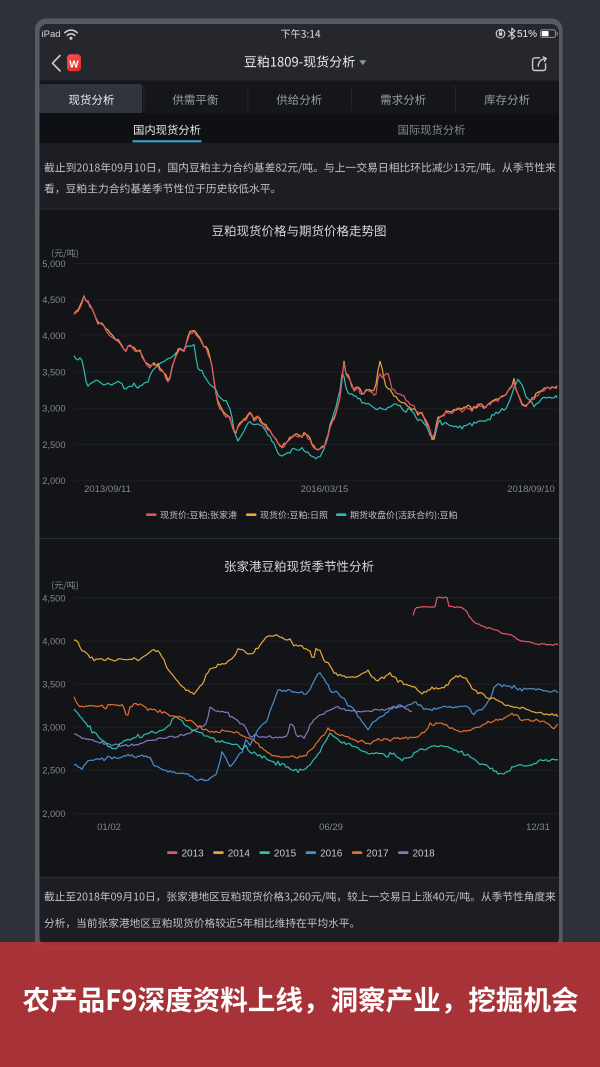 This screenshot has width=600, height=1067. What do you see at coordinates (527, 34) in the screenshot?
I see `svg-text: 51%` at bounding box center [527, 34].